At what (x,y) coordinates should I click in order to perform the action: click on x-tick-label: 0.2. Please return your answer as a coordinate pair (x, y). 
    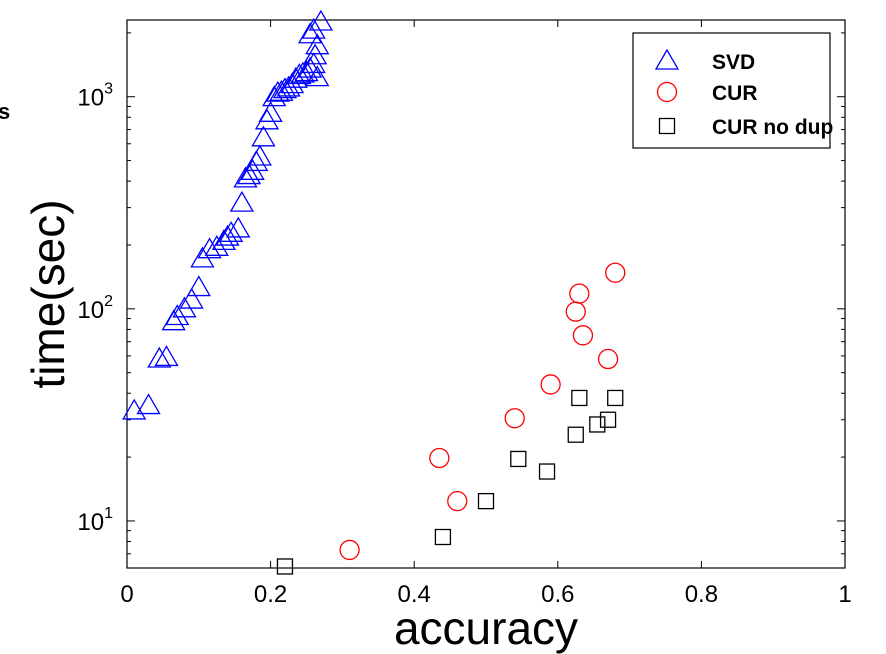
    Looking at the image, I should click on (270, 594).